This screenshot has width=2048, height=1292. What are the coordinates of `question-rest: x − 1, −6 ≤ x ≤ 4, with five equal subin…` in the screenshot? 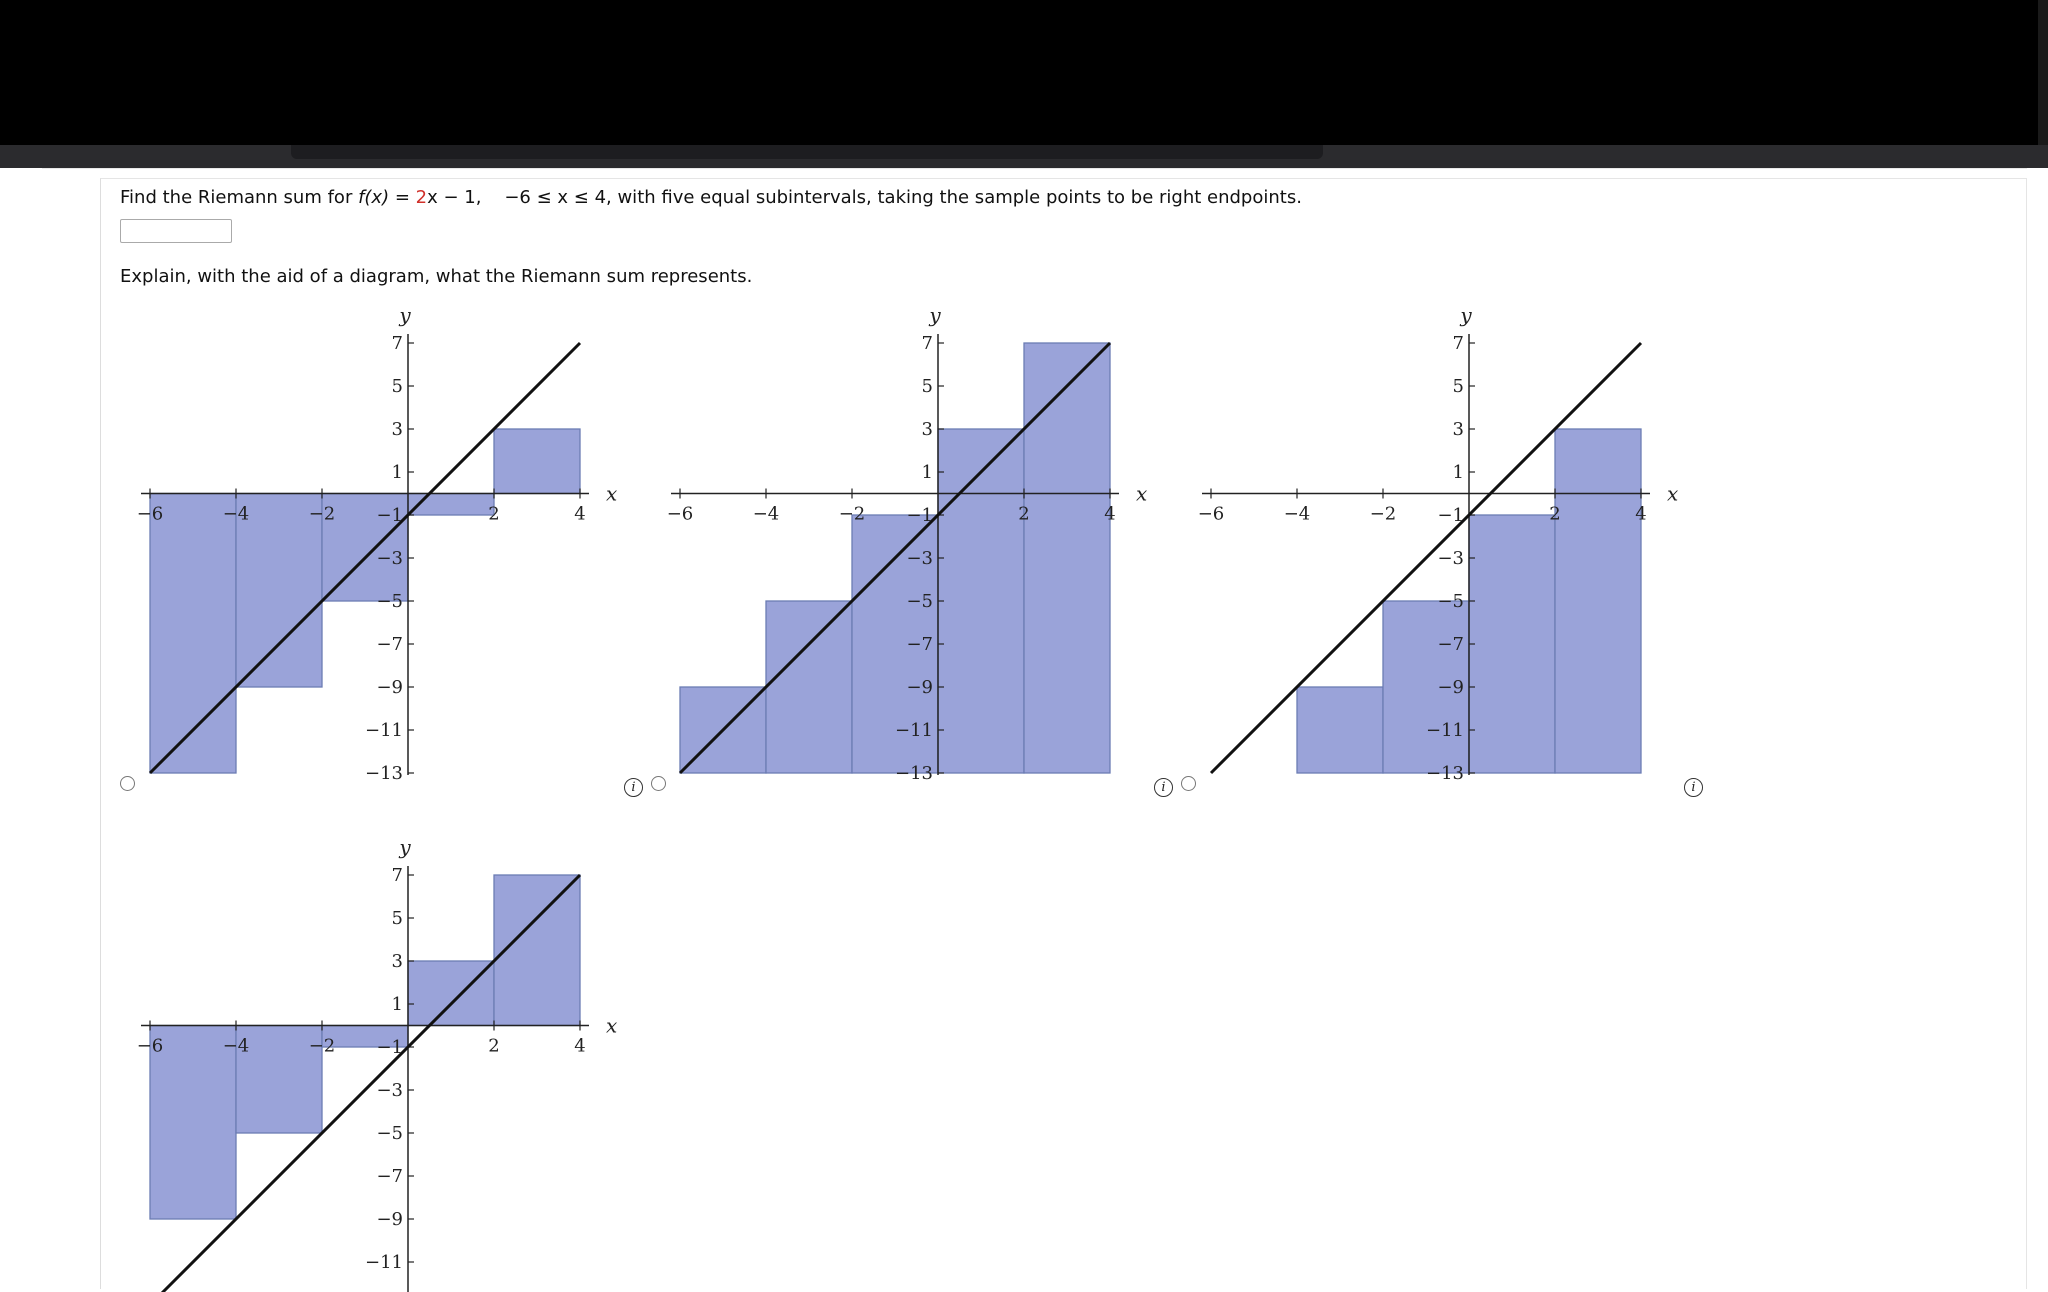 It's located at (864, 197).